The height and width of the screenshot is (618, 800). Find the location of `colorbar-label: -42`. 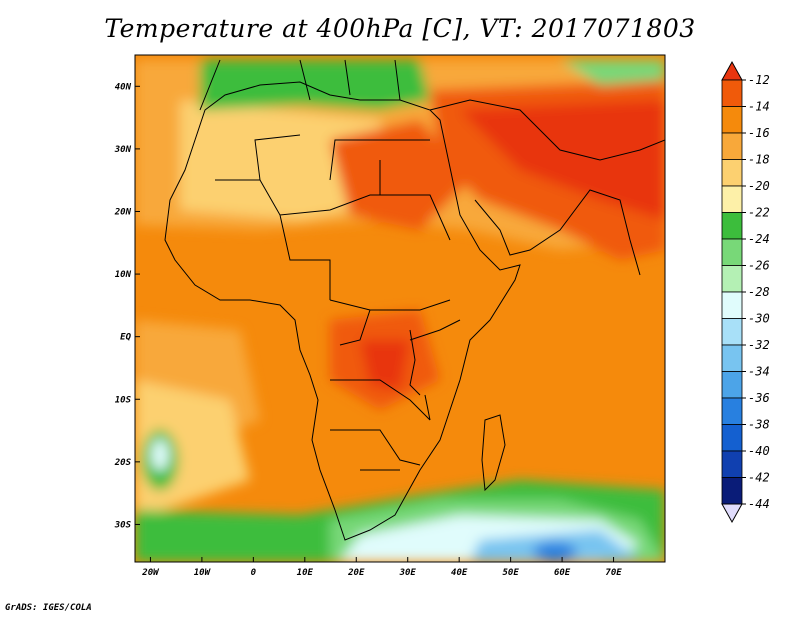

colorbar-label: -42 is located at coordinates (759, 478).